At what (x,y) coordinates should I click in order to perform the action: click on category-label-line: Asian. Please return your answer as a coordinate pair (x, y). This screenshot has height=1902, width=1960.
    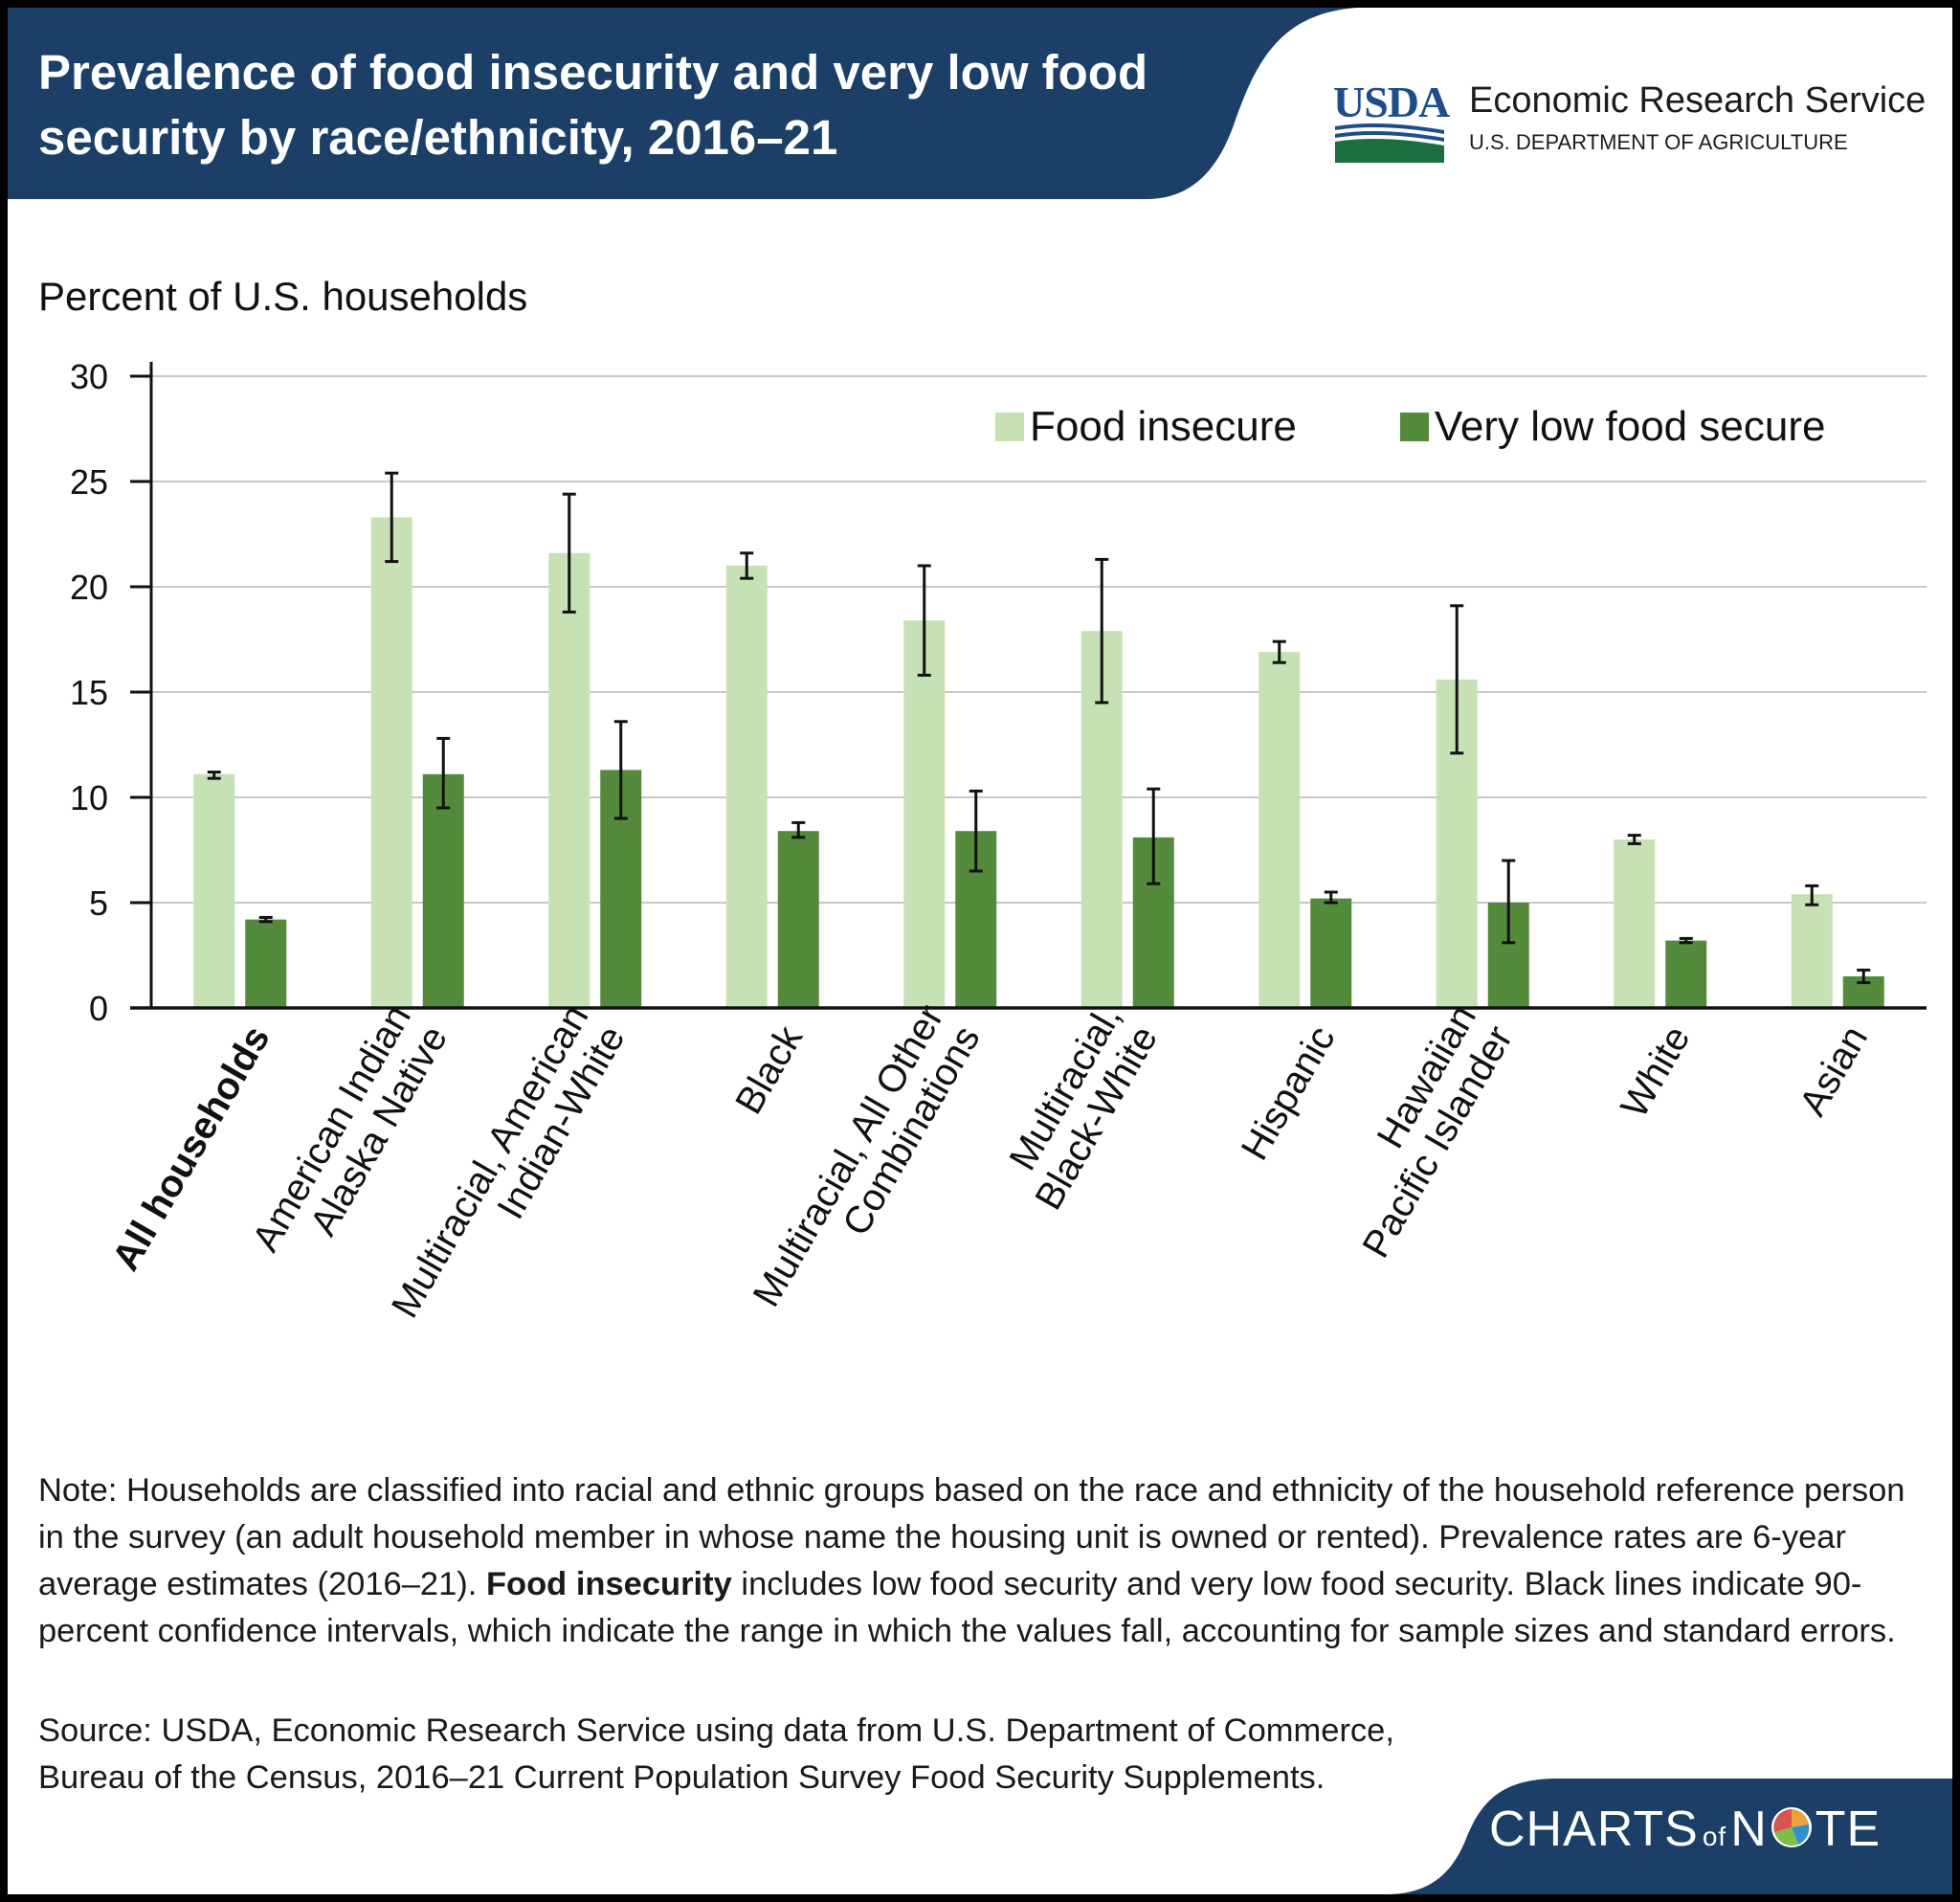
    Looking at the image, I should click on (1834, 1071).